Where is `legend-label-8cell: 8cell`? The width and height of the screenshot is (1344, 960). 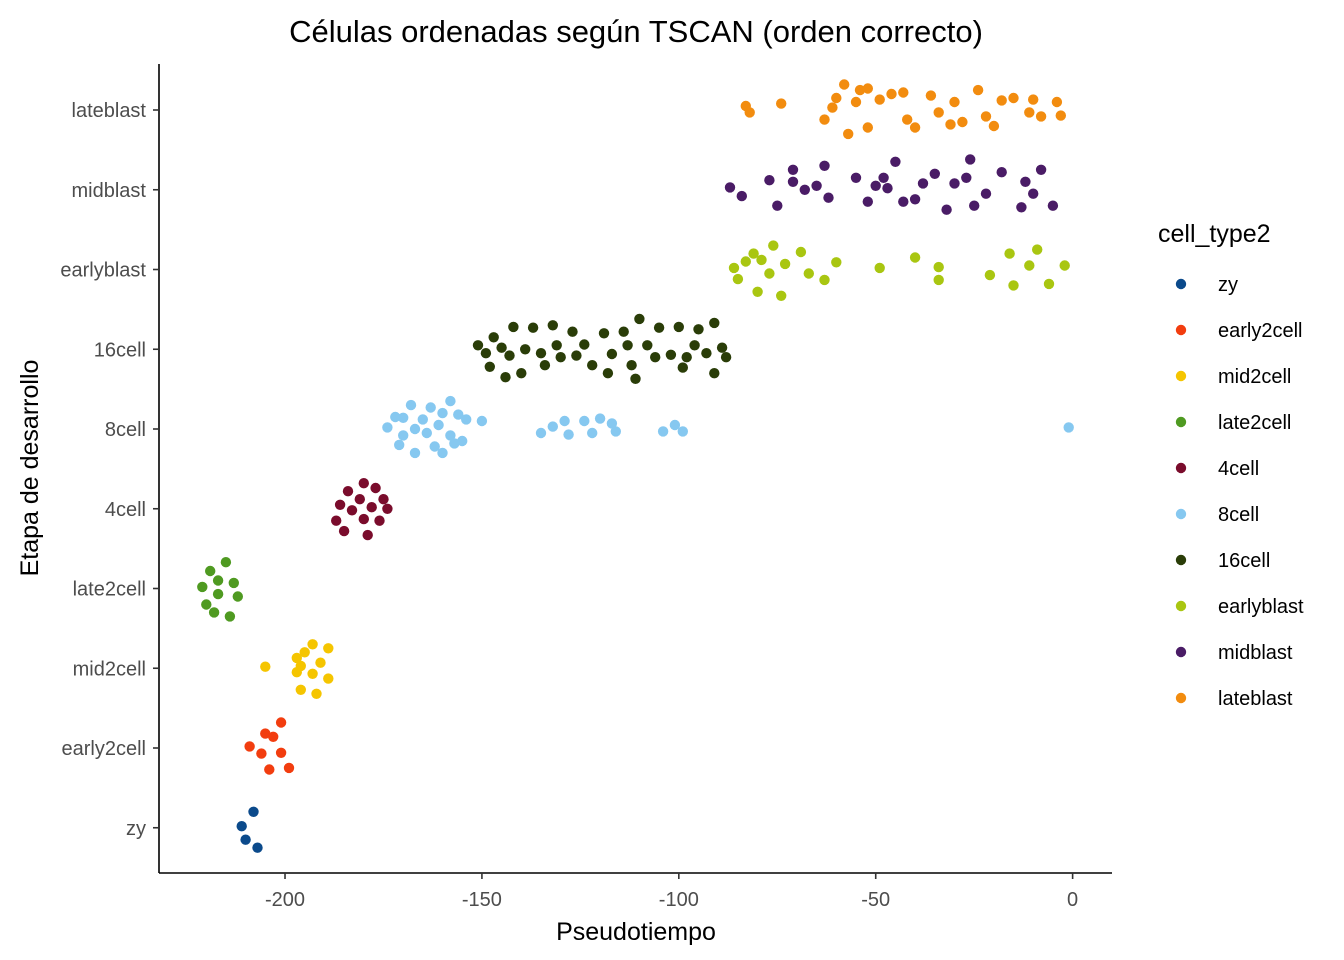 legend-label-8cell: 8cell is located at coordinates (1238, 515).